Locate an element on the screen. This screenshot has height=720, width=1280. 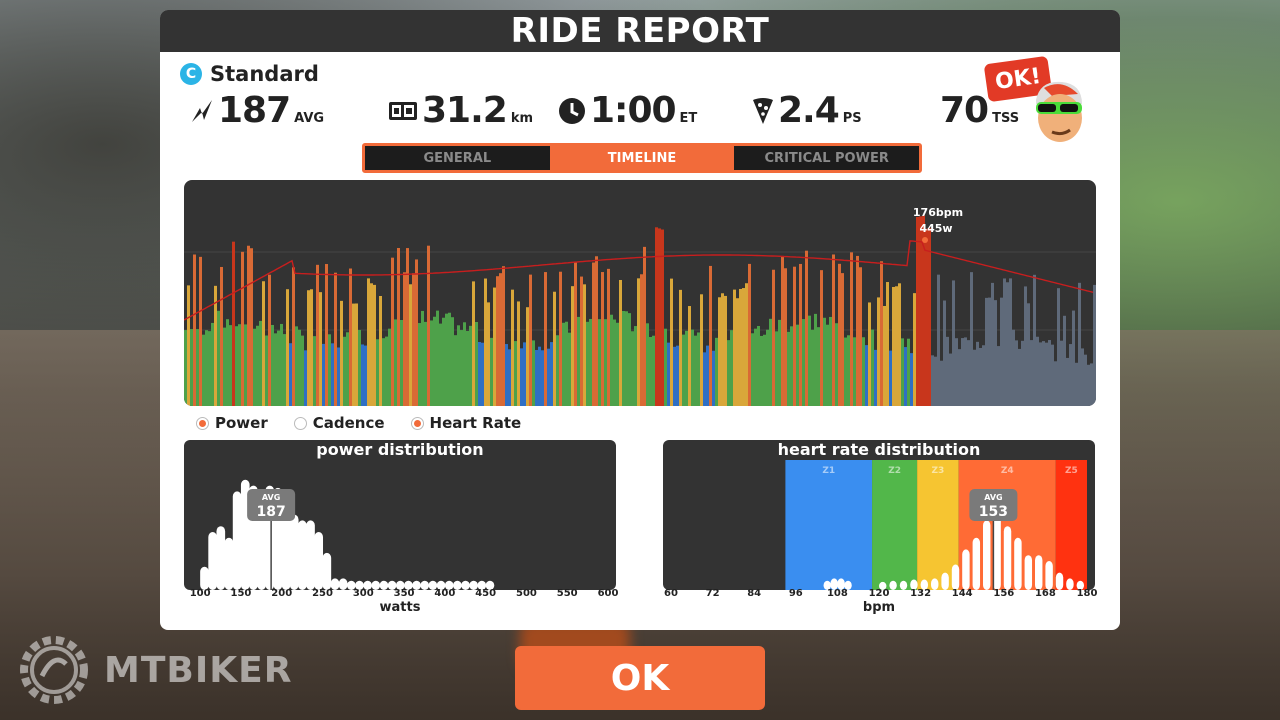
legend-cadence-radio is located at coordinates (300, 423).